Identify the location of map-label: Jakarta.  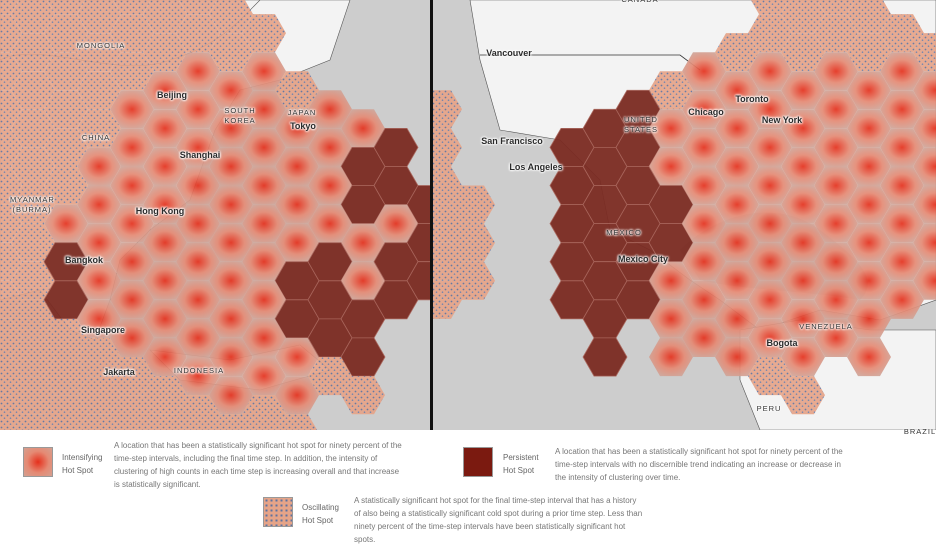
(119, 372).